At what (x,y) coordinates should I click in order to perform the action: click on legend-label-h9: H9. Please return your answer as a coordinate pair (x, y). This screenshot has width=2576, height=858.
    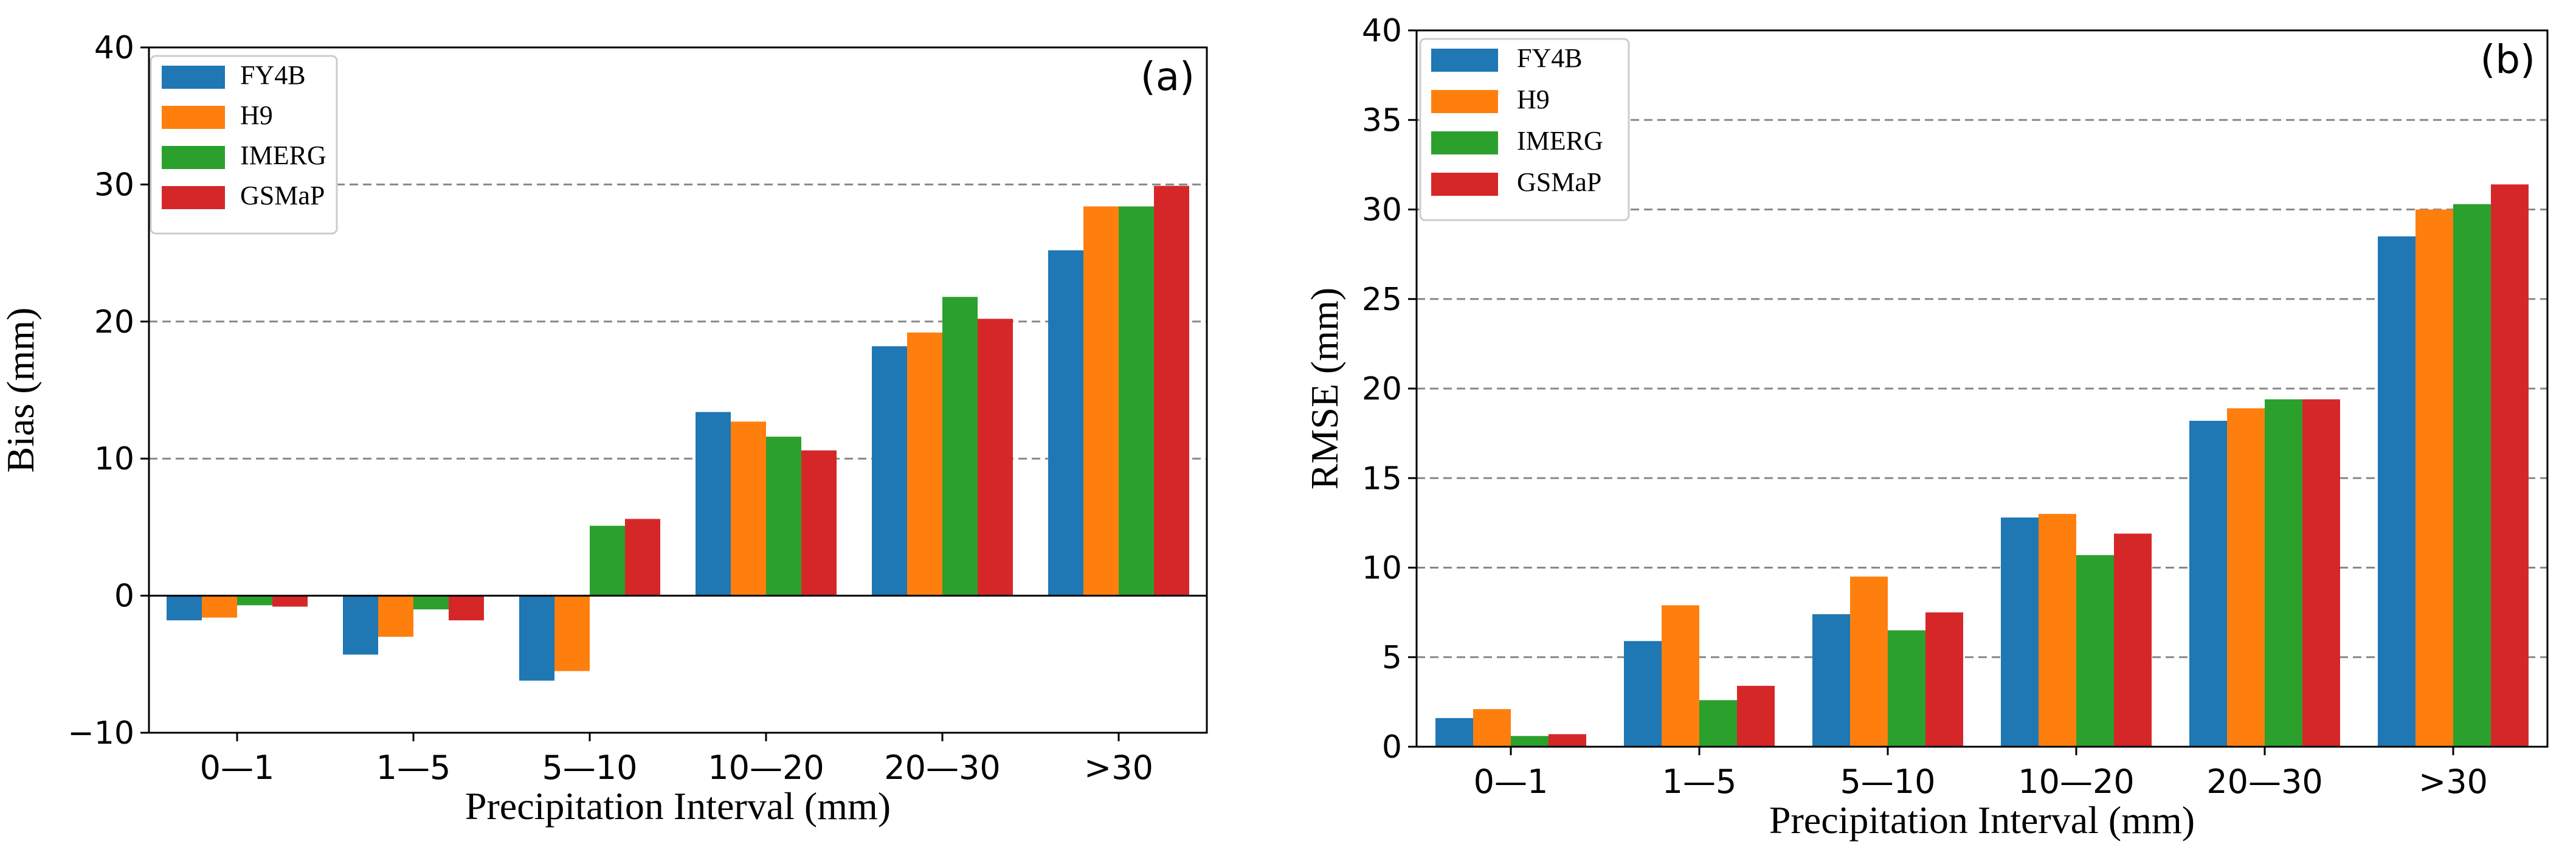
    Looking at the image, I should click on (1533, 99).